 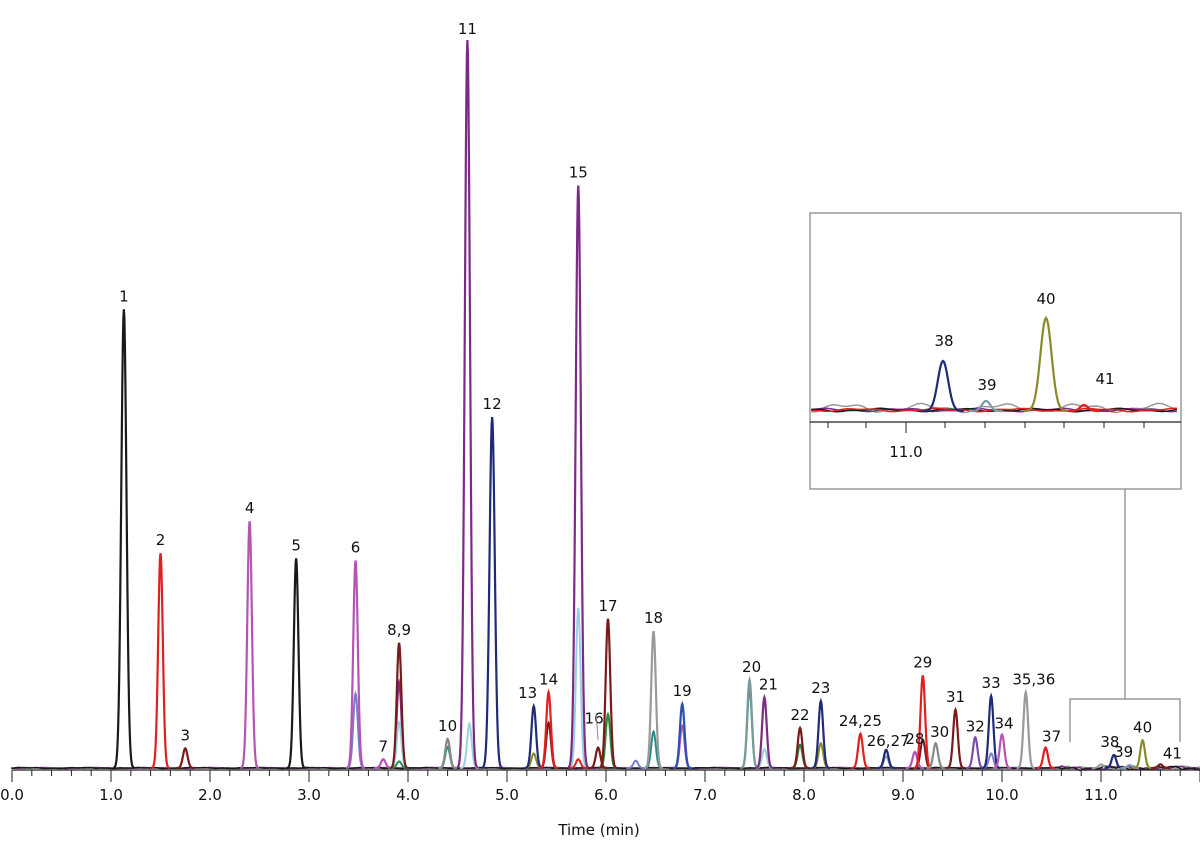 I want to click on peak-label-35-36: 35,36, so click(x=1033, y=679).